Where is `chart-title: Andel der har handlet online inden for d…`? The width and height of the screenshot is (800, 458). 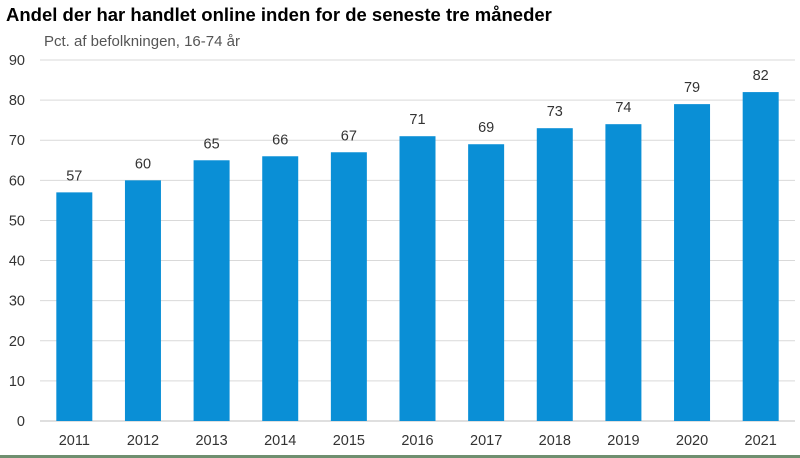
chart-title: Andel der har handlet online inden for d… is located at coordinates (279, 14).